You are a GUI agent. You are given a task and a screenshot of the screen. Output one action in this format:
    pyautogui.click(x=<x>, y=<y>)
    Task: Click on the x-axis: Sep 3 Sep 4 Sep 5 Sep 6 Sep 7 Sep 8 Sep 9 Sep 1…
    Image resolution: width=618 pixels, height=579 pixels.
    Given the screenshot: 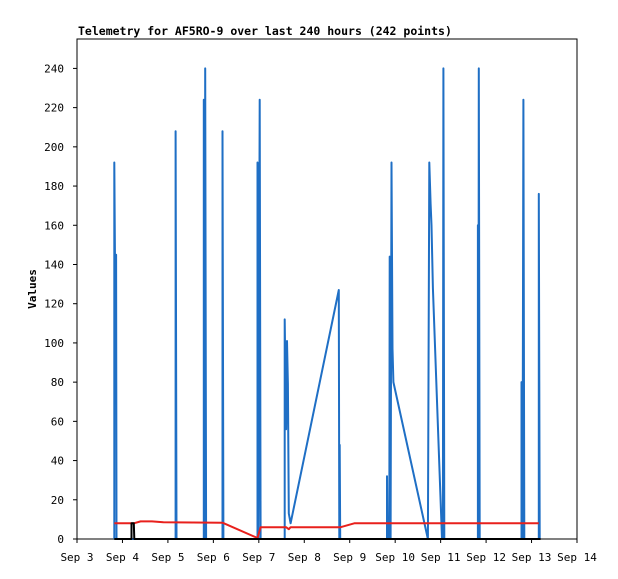 What is the action you would take?
    pyautogui.click(x=328, y=551)
    